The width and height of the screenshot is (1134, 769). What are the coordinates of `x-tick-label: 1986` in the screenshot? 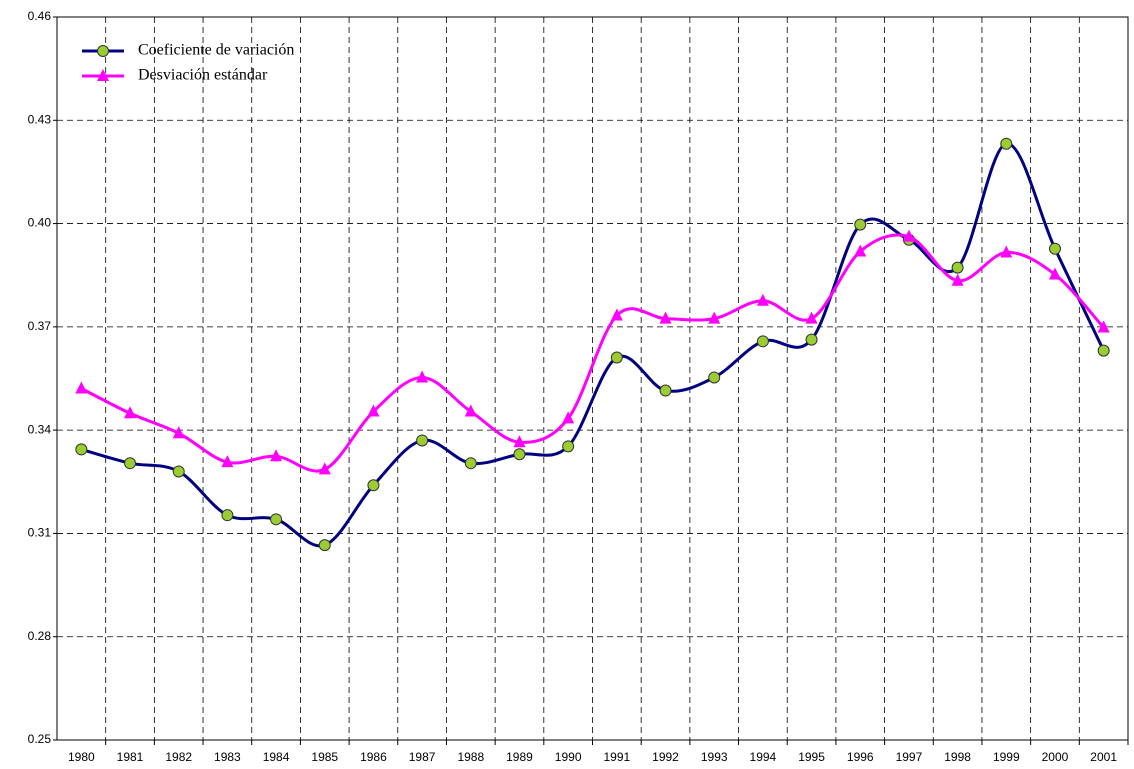 It's located at (373, 757).